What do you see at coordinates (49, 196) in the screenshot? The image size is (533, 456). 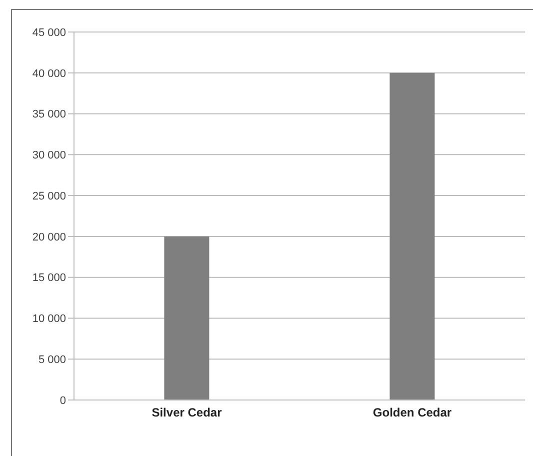 I see `y-tick-label: 25 000` at bounding box center [49, 196].